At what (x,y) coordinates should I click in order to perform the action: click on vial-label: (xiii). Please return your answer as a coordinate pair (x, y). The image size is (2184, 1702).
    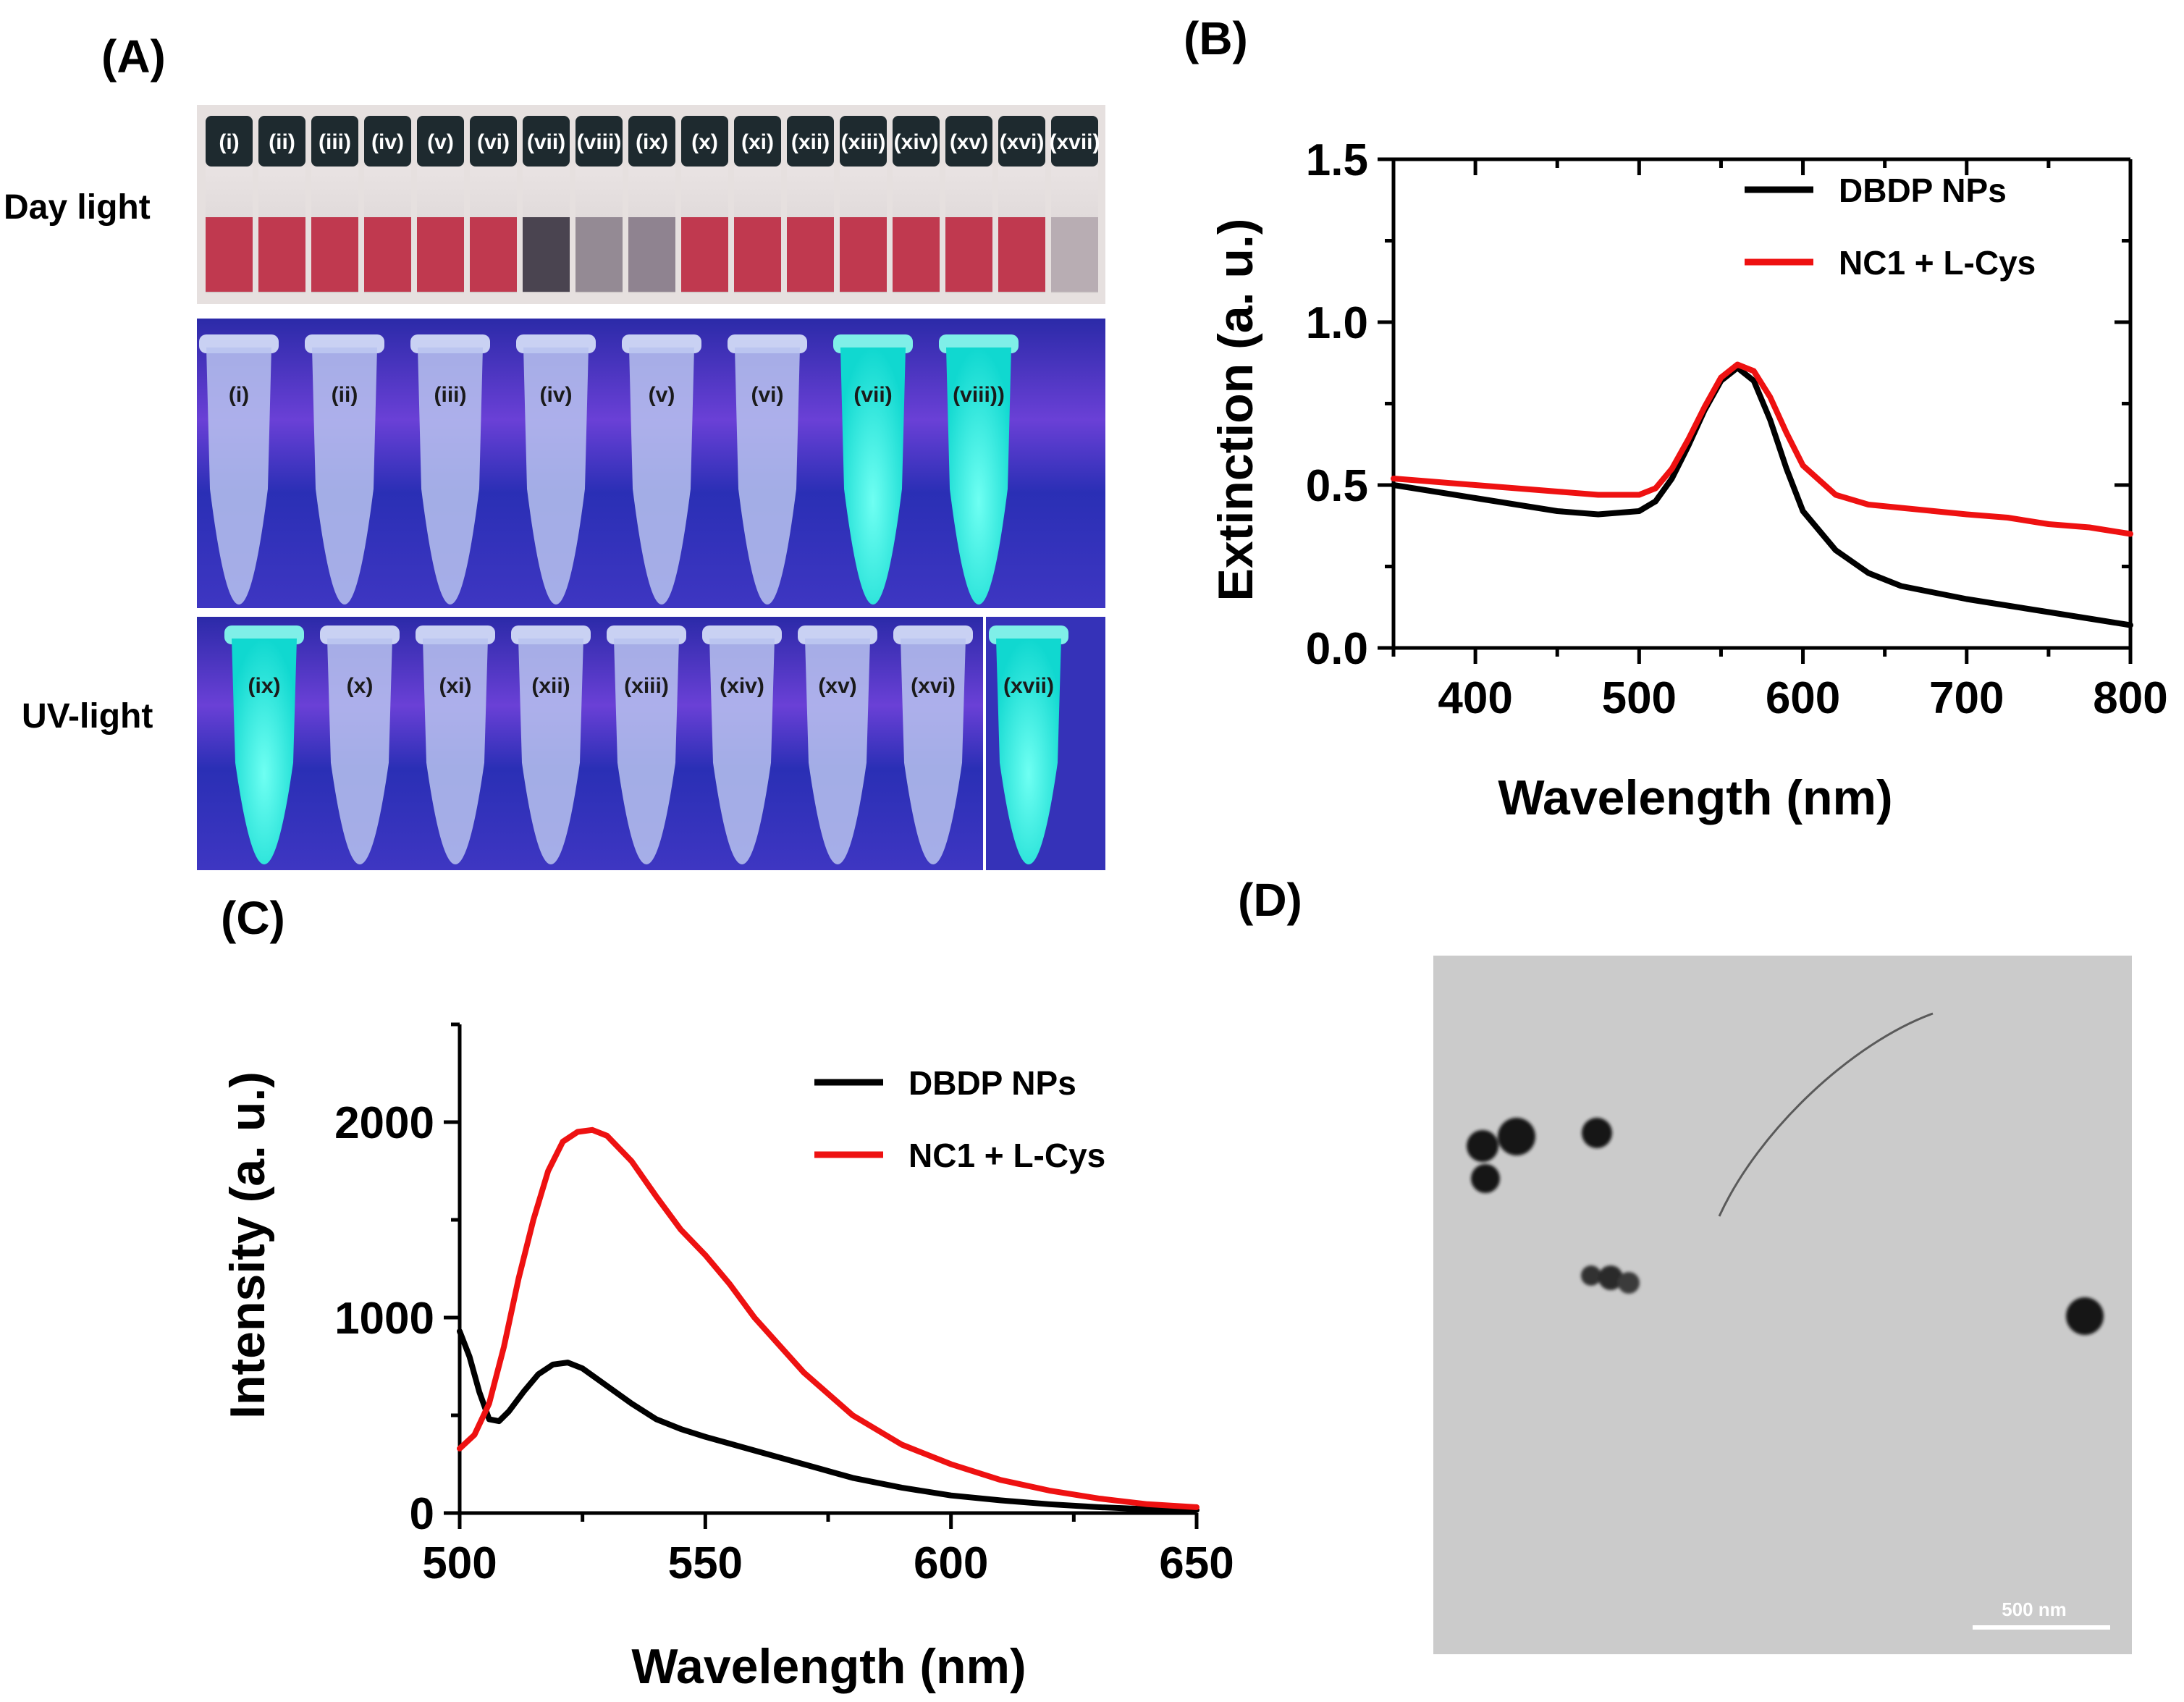
    Looking at the image, I should click on (863, 142).